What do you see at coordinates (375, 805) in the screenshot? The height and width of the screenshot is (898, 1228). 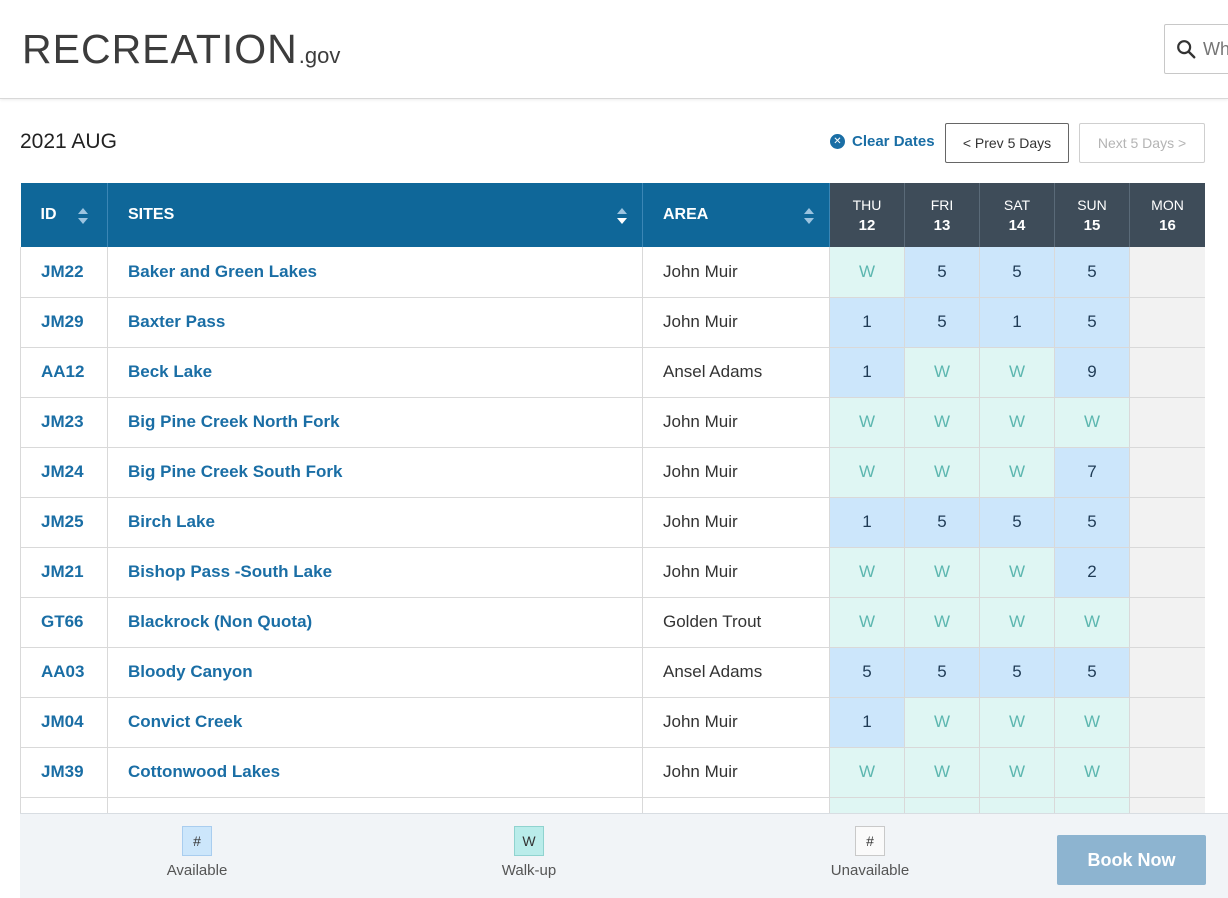 I see `site-name-link` at bounding box center [375, 805].